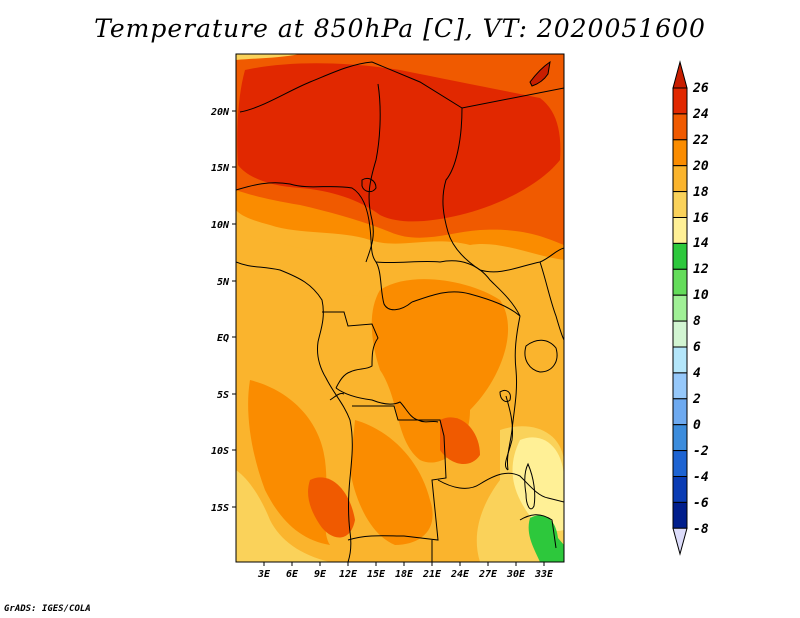 The image size is (800, 618). I want to click on field-band-14-16-east, so click(538, 484).